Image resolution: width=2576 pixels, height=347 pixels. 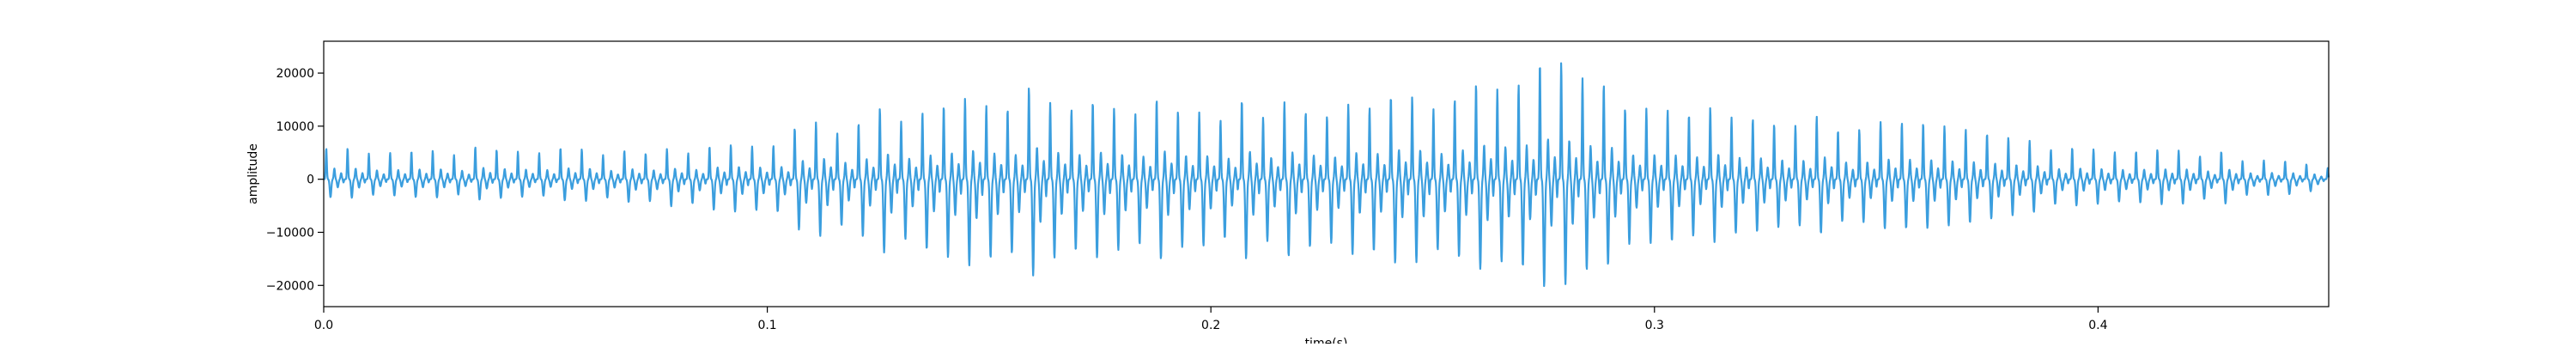 What do you see at coordinates (766, 325) in the screenshot?
I see `x-tick-label: 0.1` at bounding box center [766, 325].